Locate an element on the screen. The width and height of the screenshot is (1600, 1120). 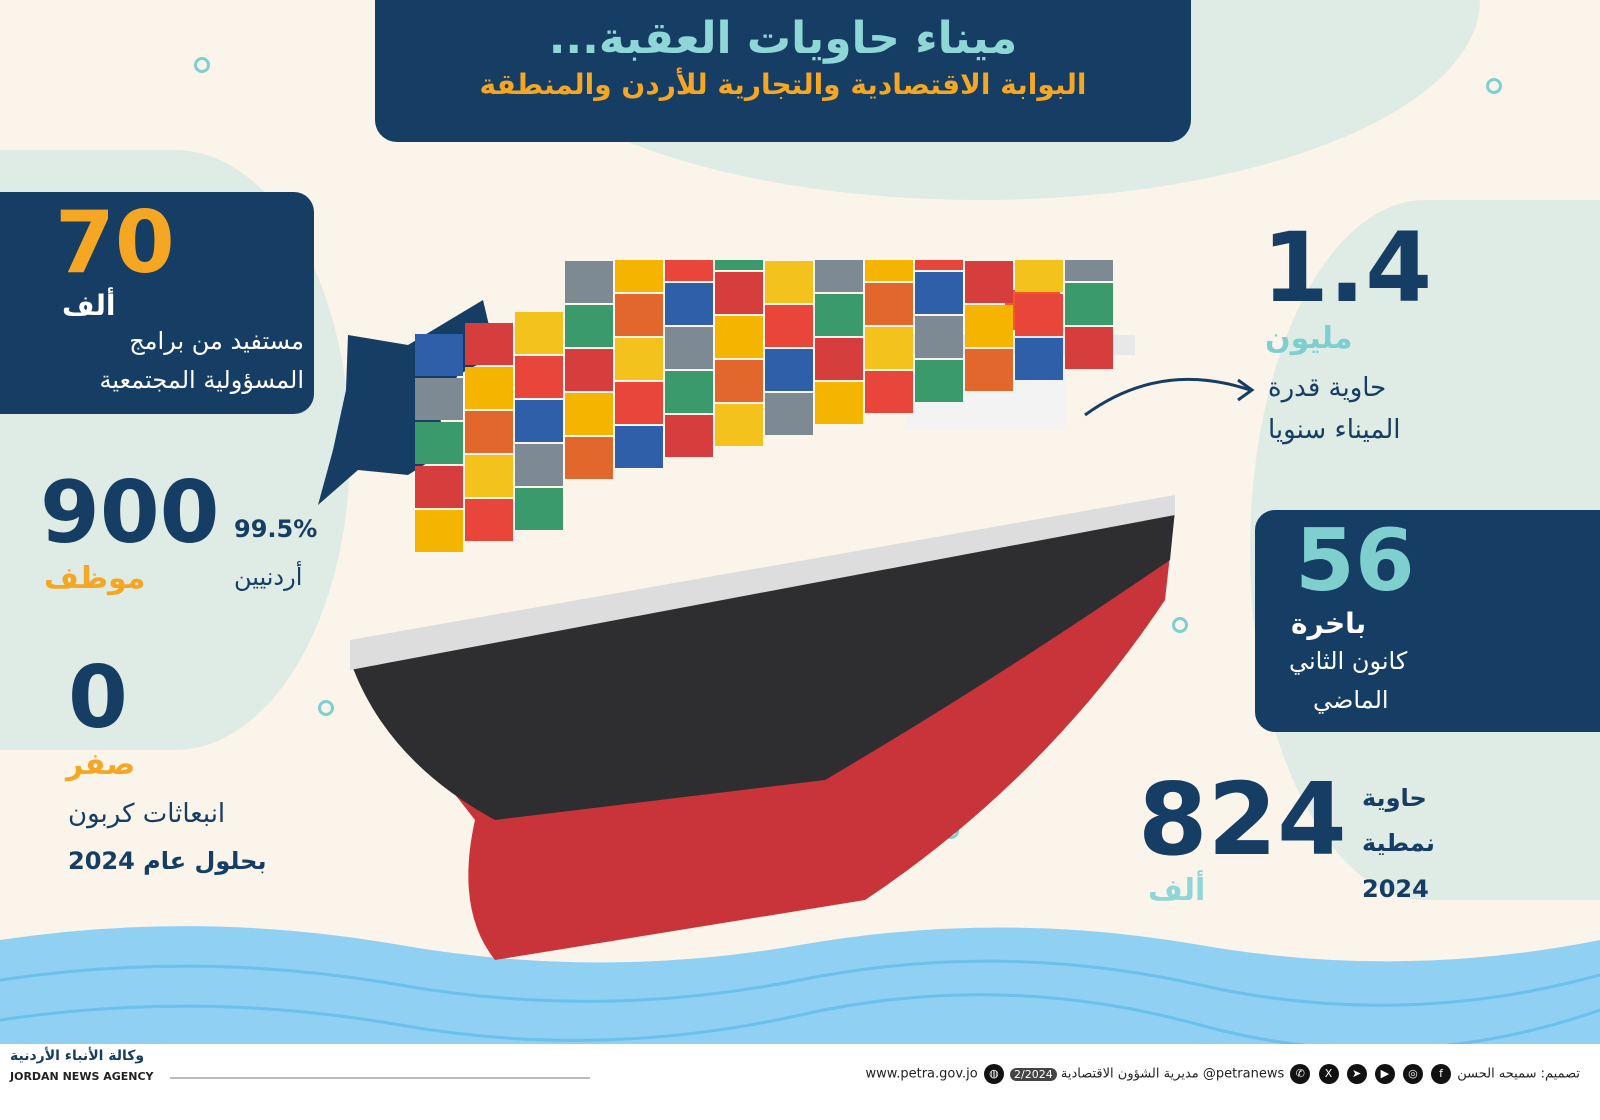
social-handle: @petranews is located at coordinates (1243, 1074).